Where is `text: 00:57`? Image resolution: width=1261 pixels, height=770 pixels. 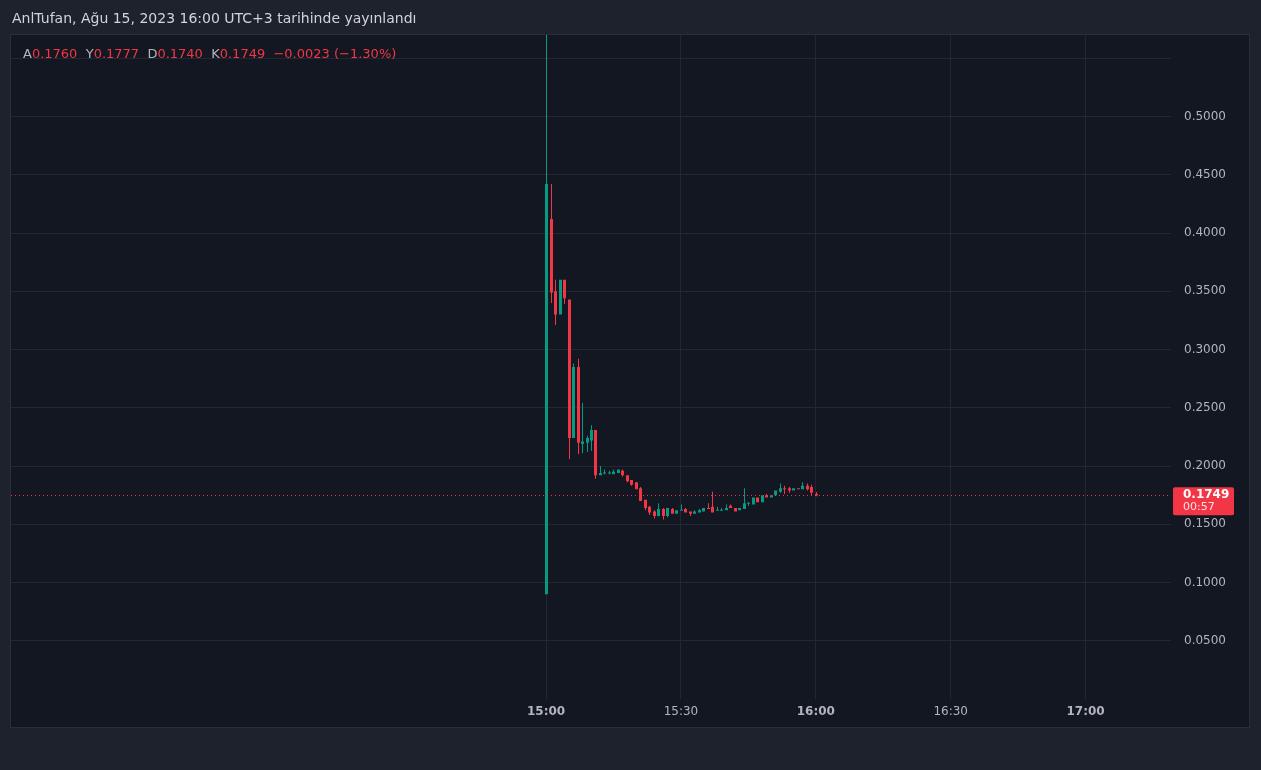 text: 00:57 is located at coordinates (1199, 507).